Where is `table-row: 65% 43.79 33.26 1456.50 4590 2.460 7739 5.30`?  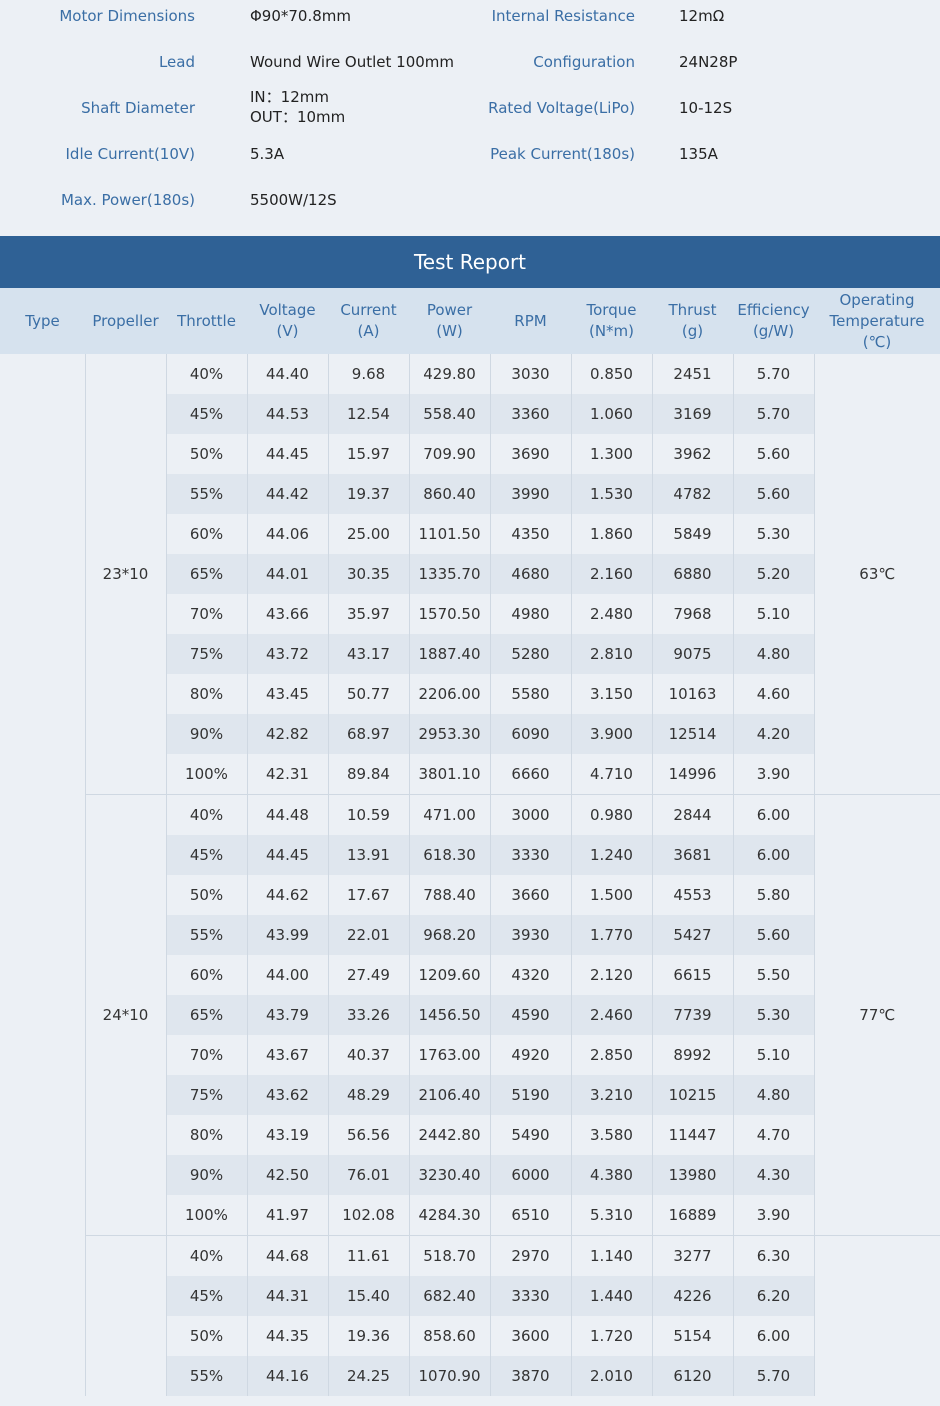 table-row: 65% 43.79 33.26 1456.50 4590 2.460 7739 5.30 is located at coordinates (470, 1015).